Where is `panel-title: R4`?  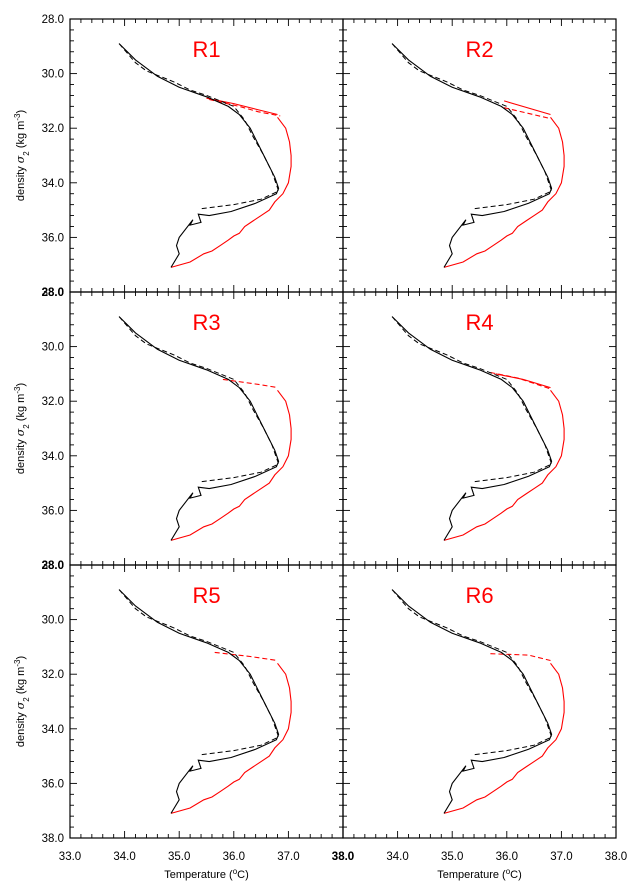 panel-title: R4 is located at coordinates (479, 322).